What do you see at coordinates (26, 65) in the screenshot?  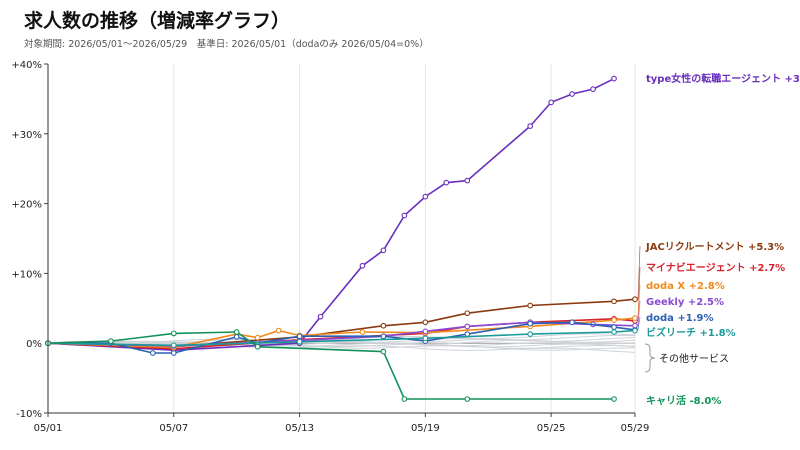 I see `y-tick-label: +40%` at bounding box center [26, 65].